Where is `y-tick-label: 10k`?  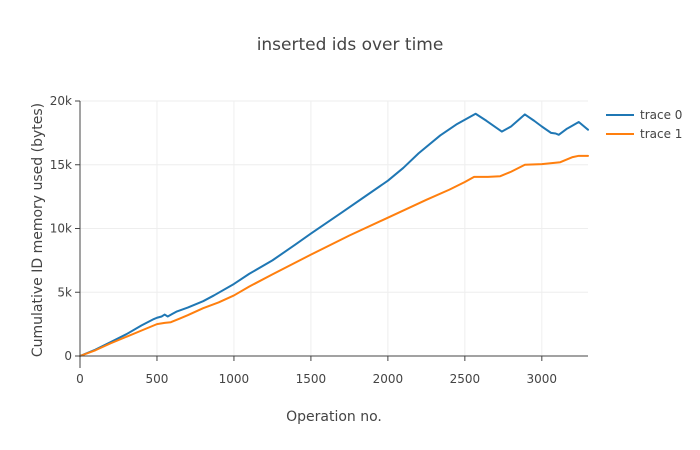
y-tick-label: 10k is located at coordinates (61, 229).